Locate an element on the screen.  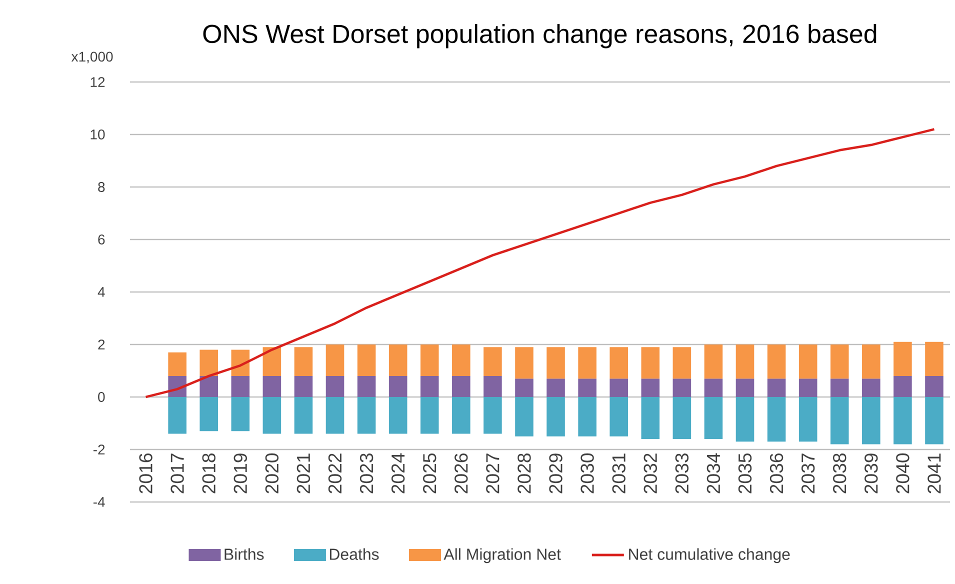
y-tick-label: 4 is located at coordinates (101, 292).